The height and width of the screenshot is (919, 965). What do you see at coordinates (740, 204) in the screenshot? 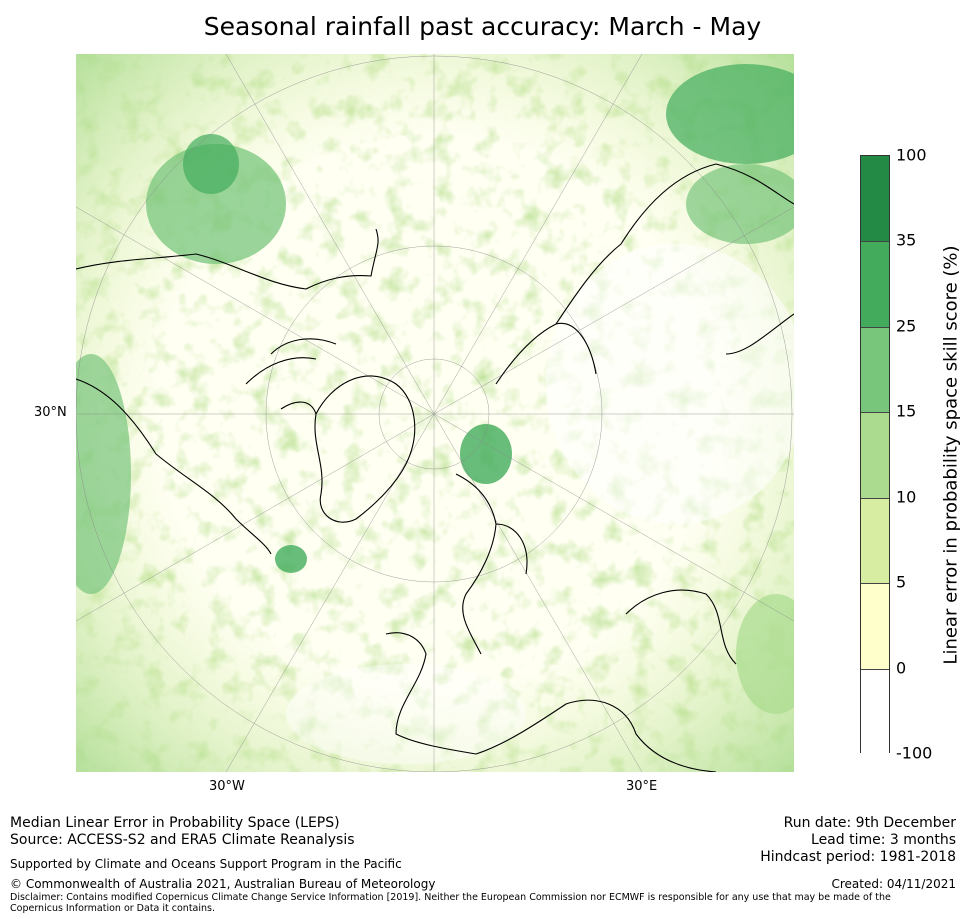
I see `skill-patch-east-pacific` at bounding box center [740, 204].